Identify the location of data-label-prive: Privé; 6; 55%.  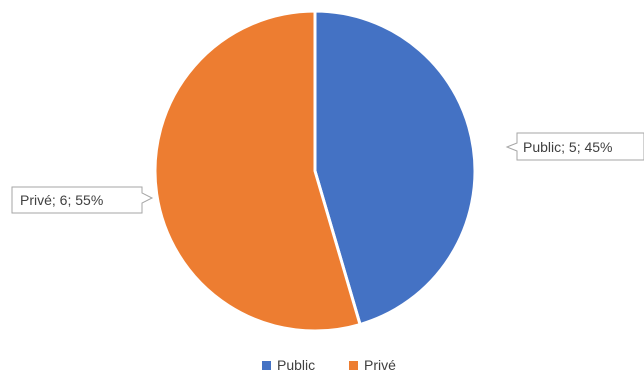
(61, 200).